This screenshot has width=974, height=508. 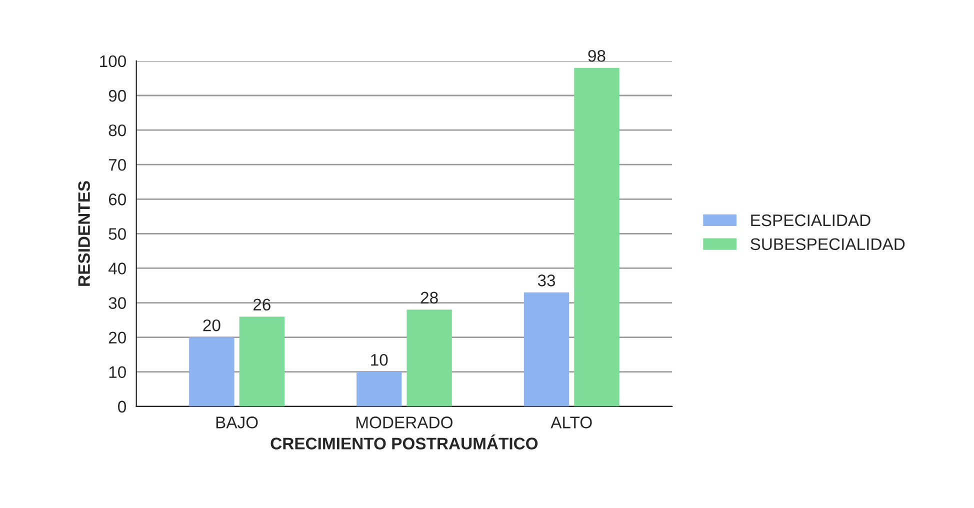 I want to click on y-tick-label: 10, so click(x=117, y=372).